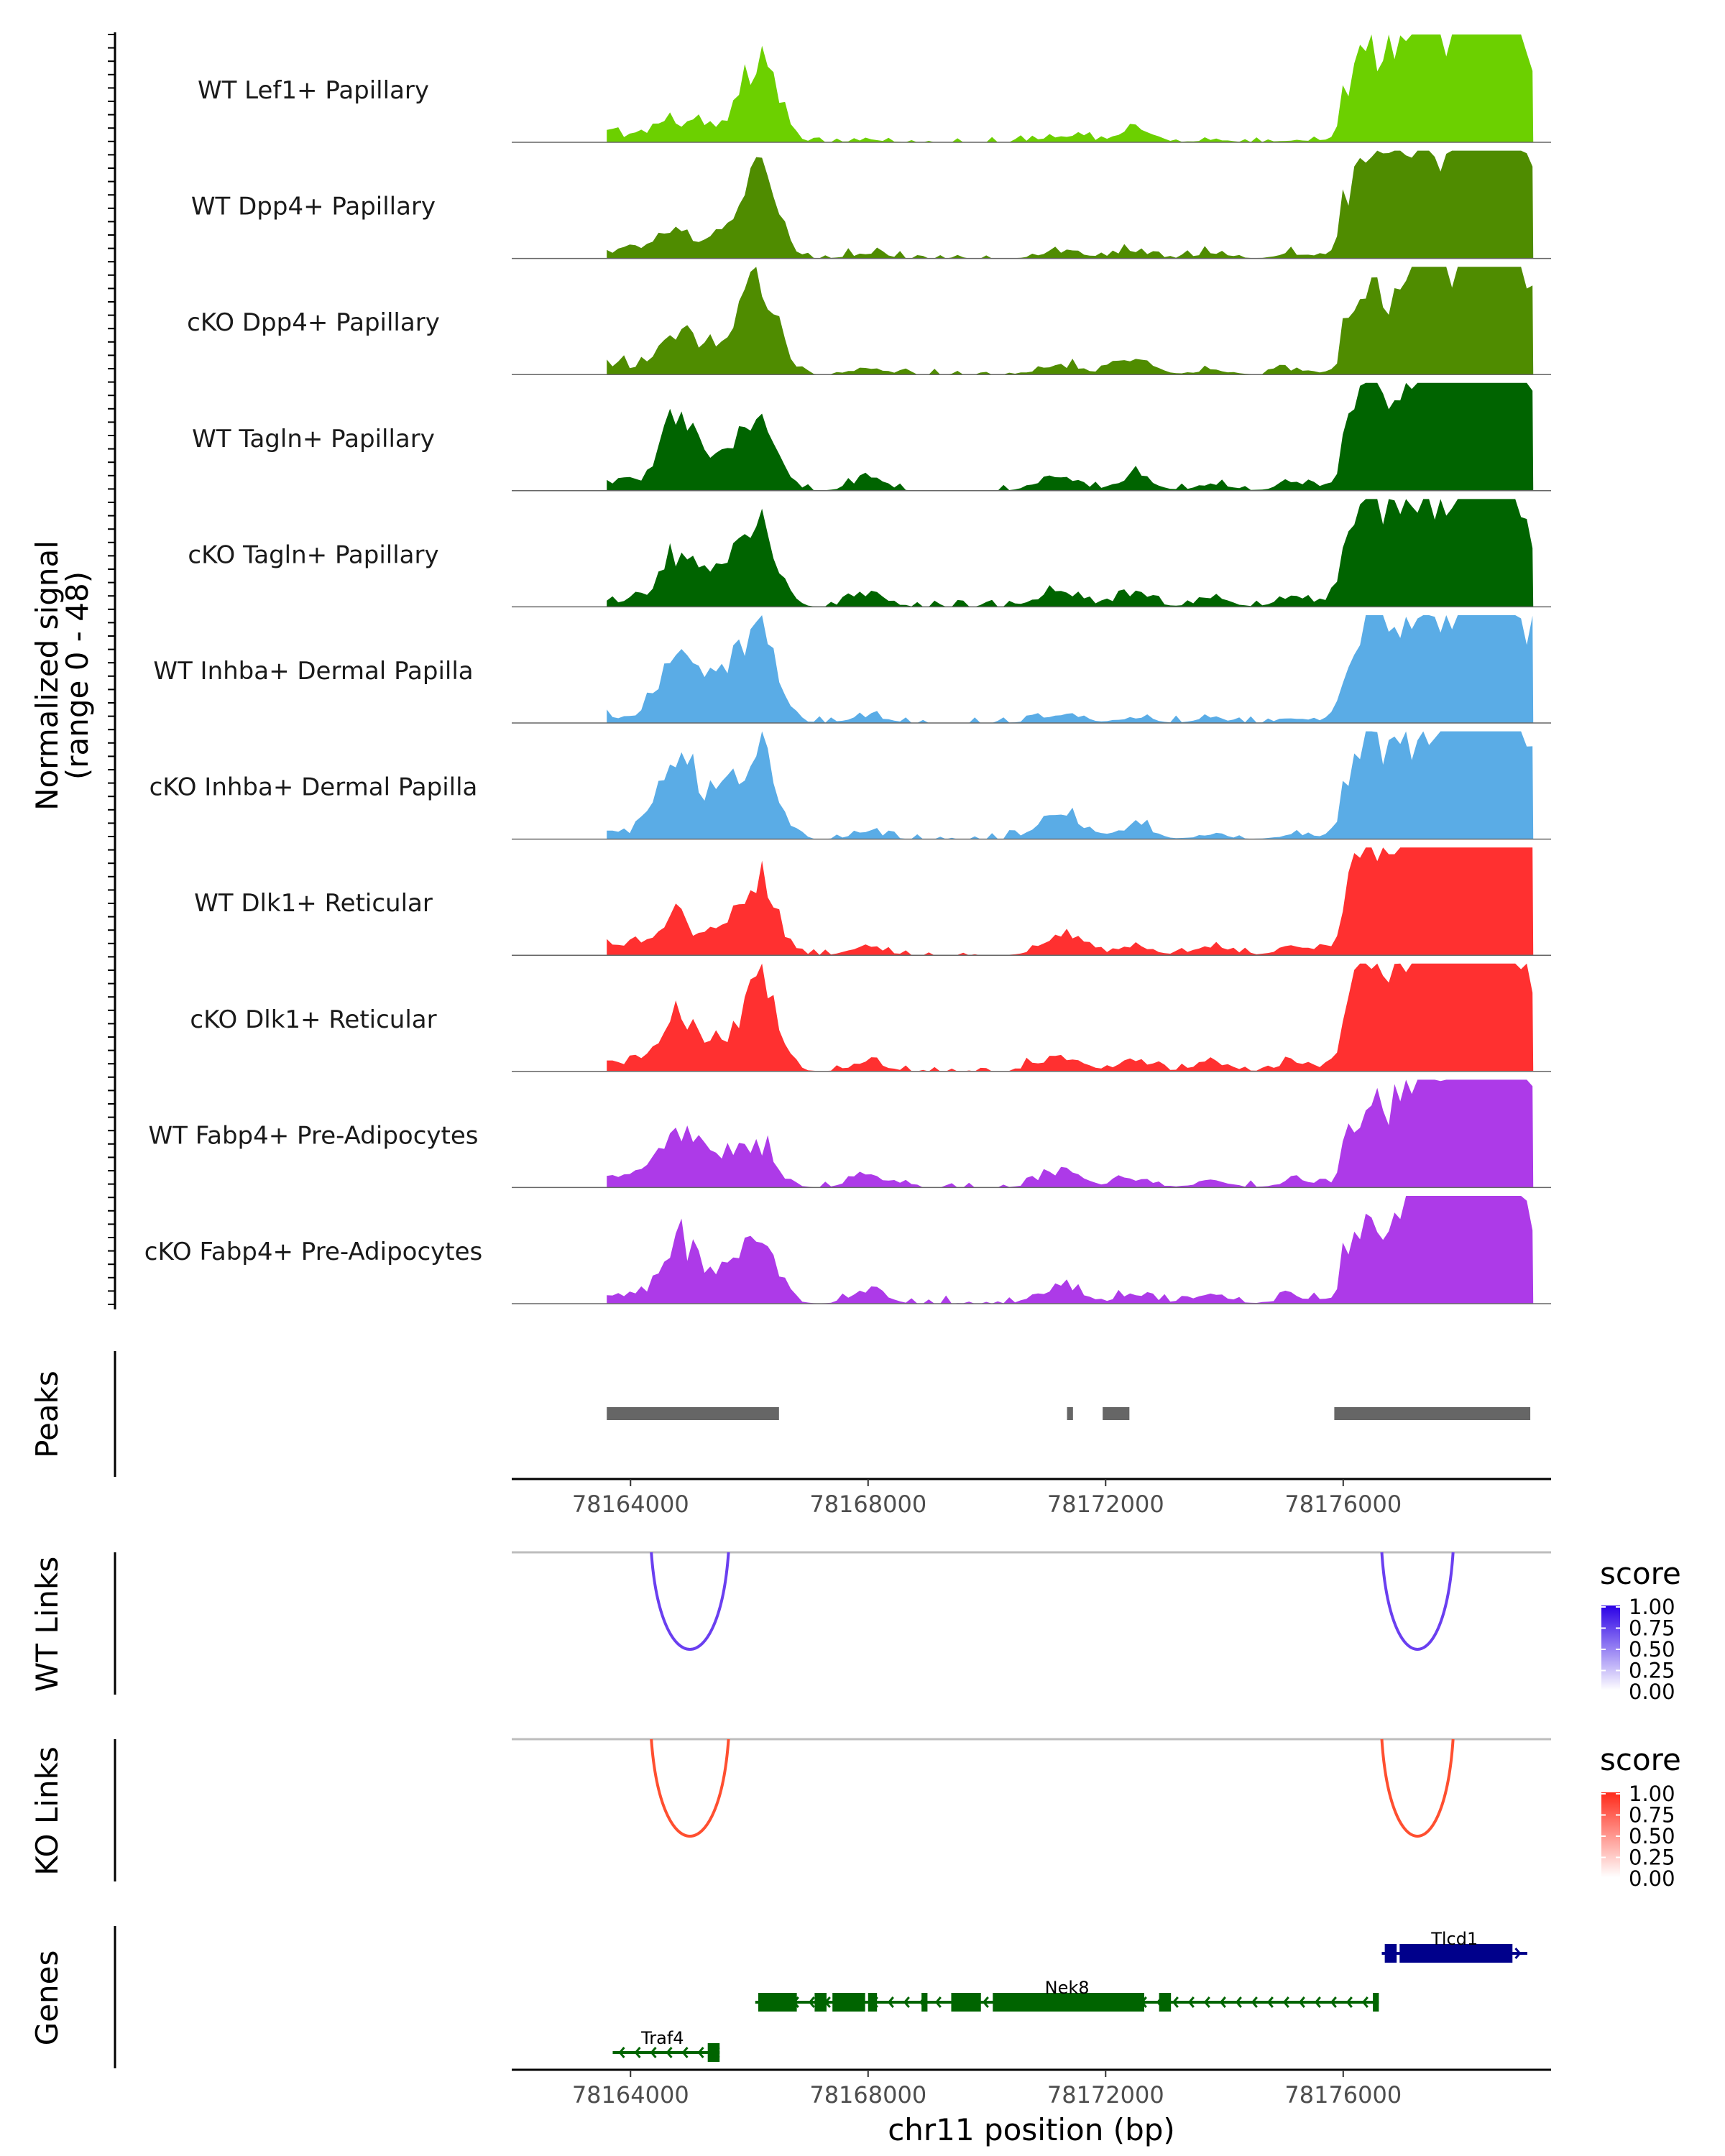 The height and width of the screenshot is (2156, 1725). Describe the element at coordinates (313, 1252) in the screenshot. I see `track-label: cKO Fabp4+ Pre-Adipocytes` at that location.